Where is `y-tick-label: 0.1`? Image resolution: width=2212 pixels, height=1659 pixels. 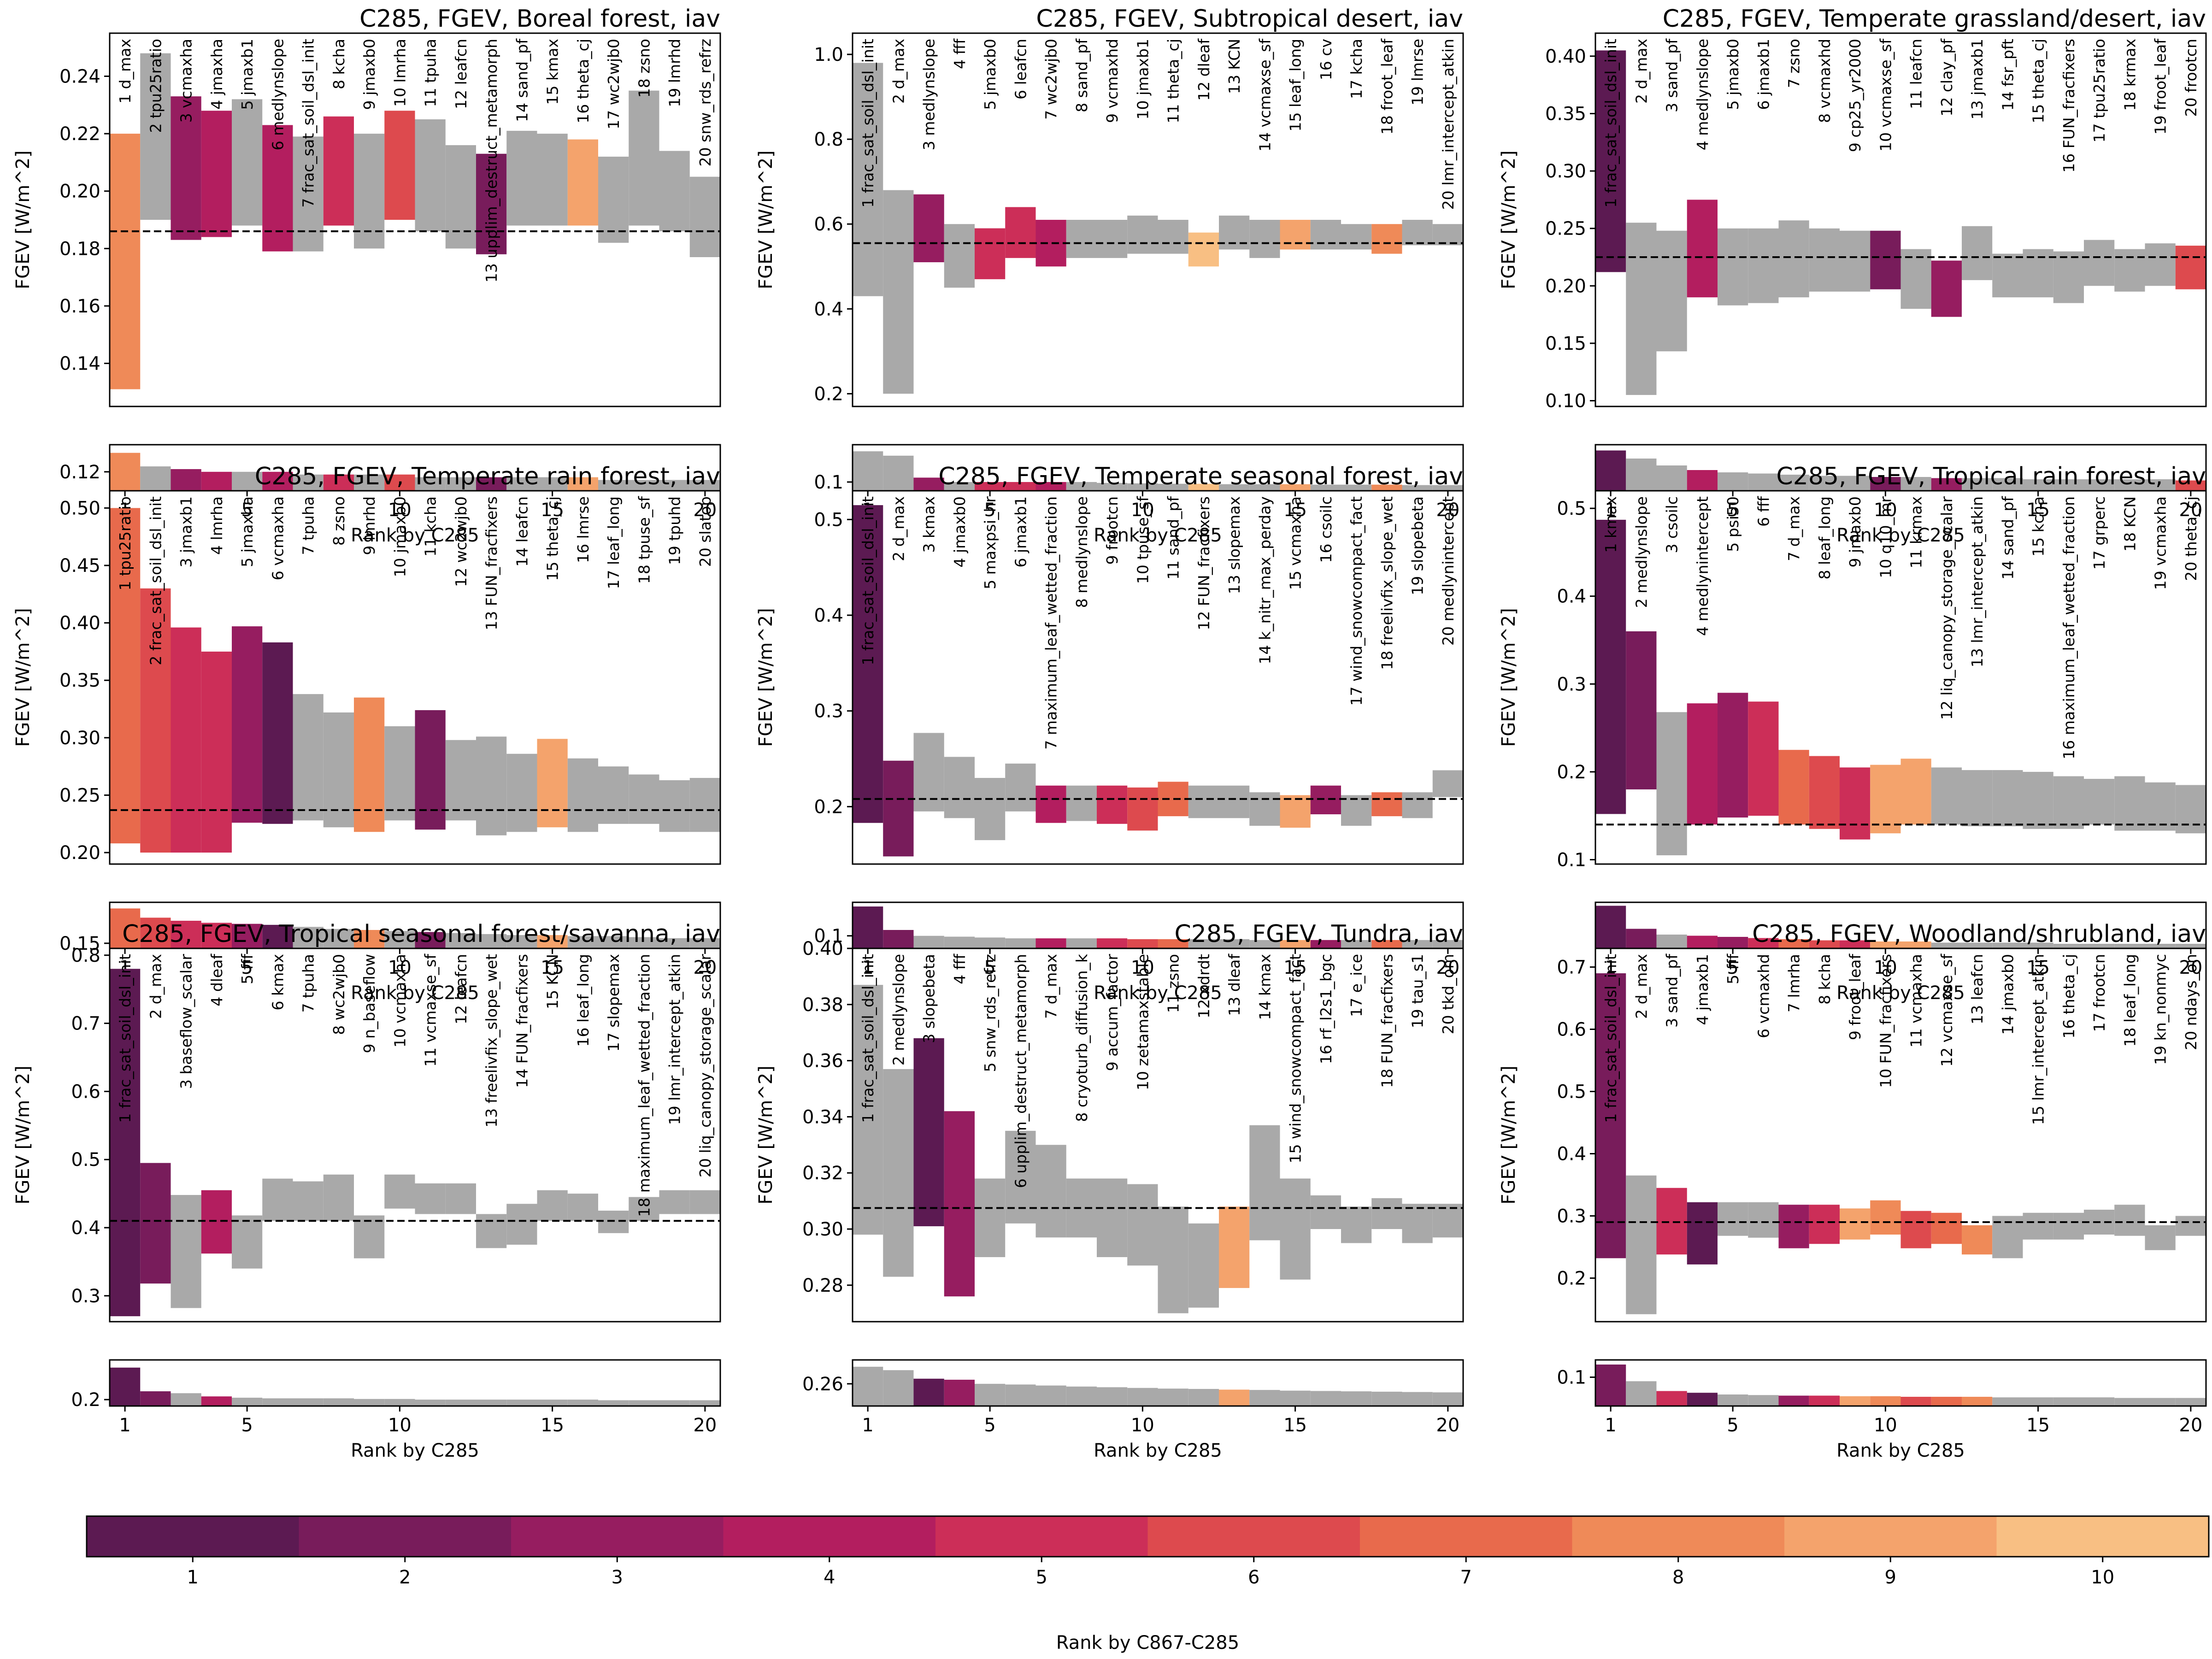 y-tick-label: 0.1 is located at coordinates (1571, 860).